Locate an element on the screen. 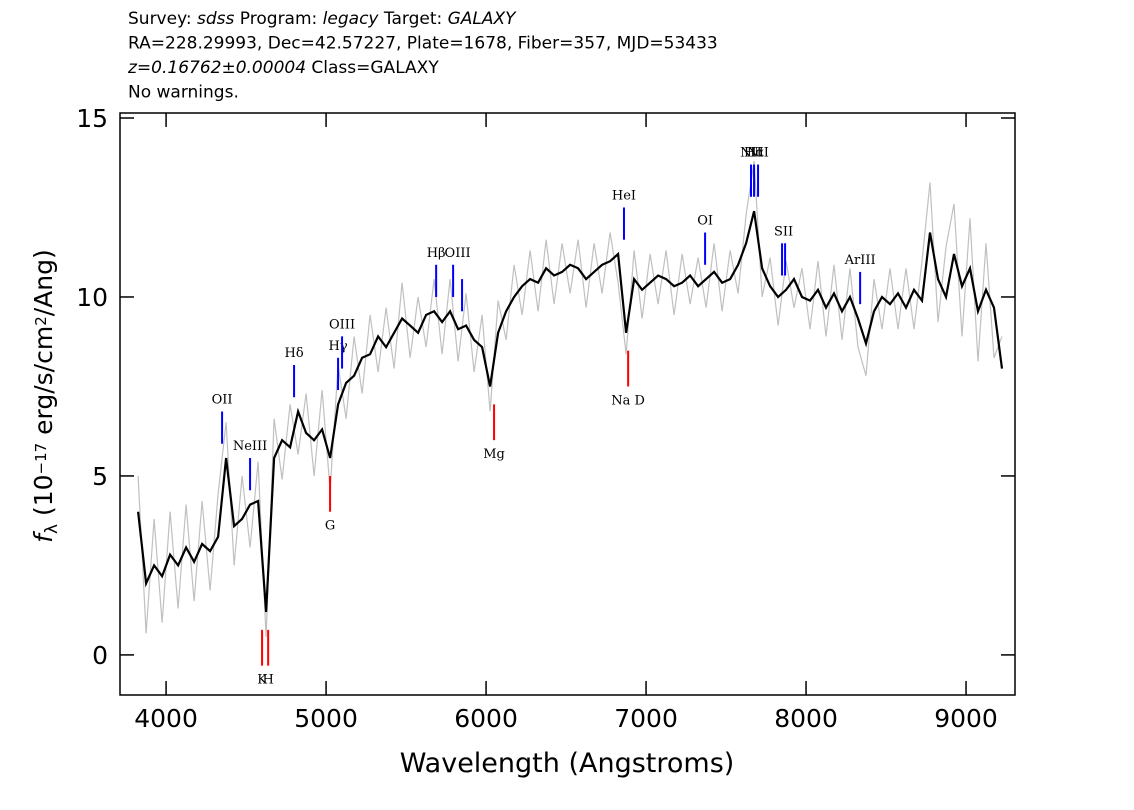 This screenshot has height=810, width=1134. y-tick-label: 5 is located at coordinates (100, 476).